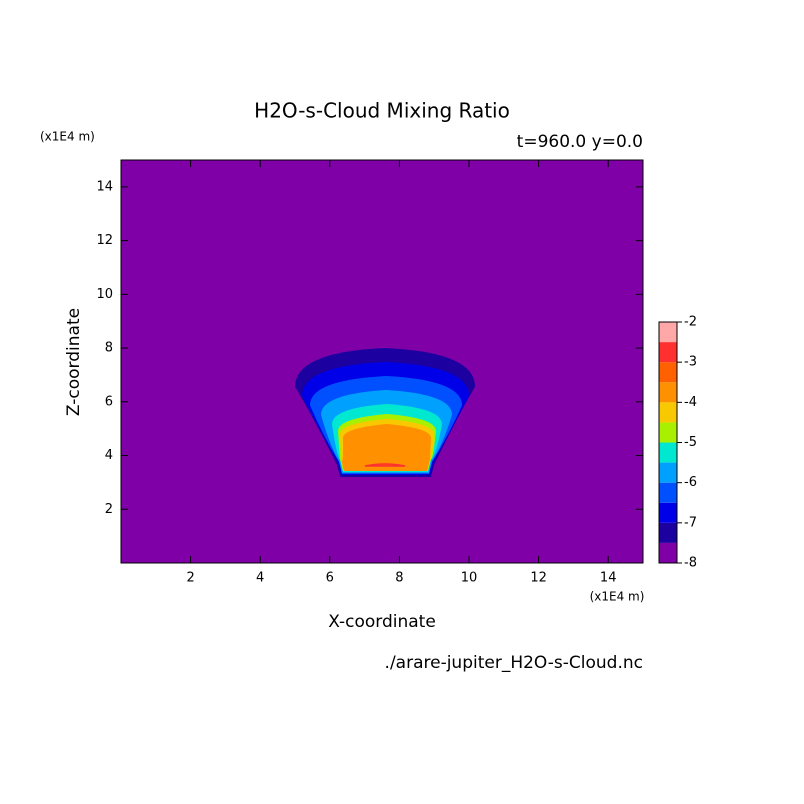  Describe the element at coordinates (190, 578) in the screenshot. I see `x-tick-label: 2` at that location.